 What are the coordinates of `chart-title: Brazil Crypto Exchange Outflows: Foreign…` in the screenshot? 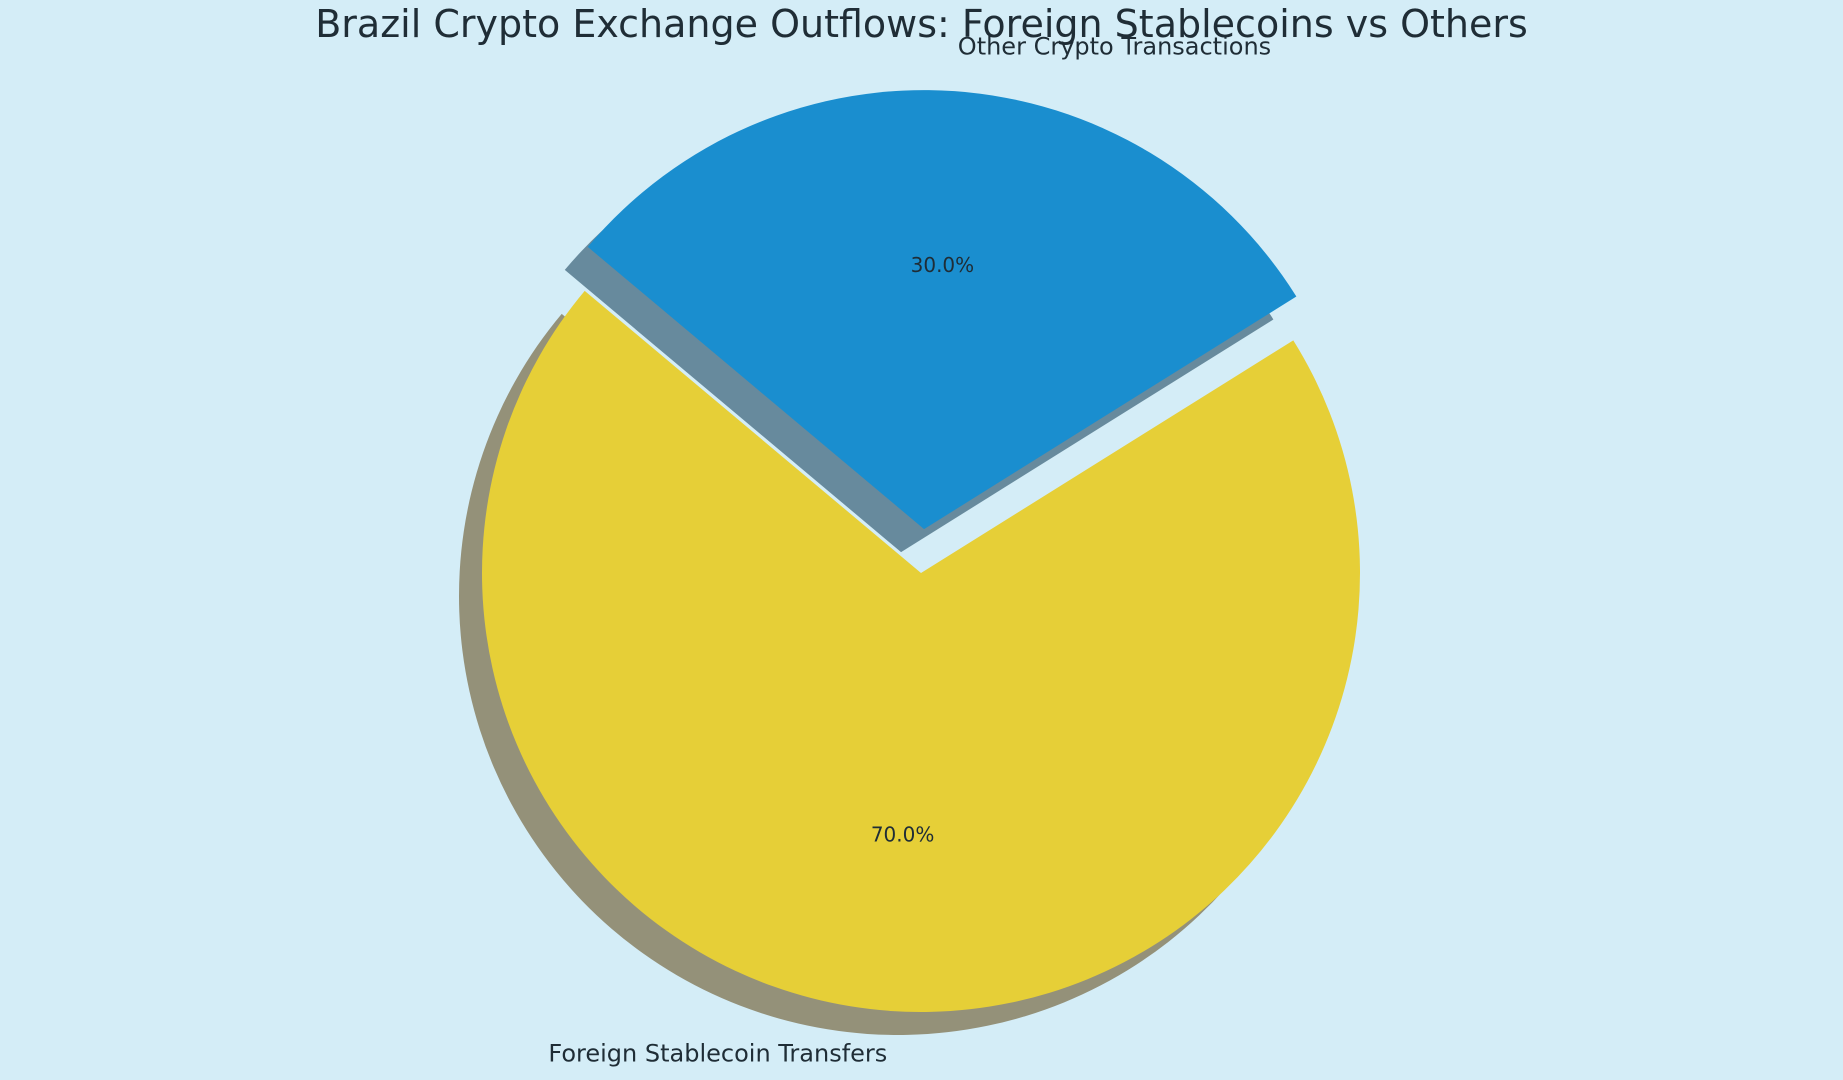 It's located at (921, 24).